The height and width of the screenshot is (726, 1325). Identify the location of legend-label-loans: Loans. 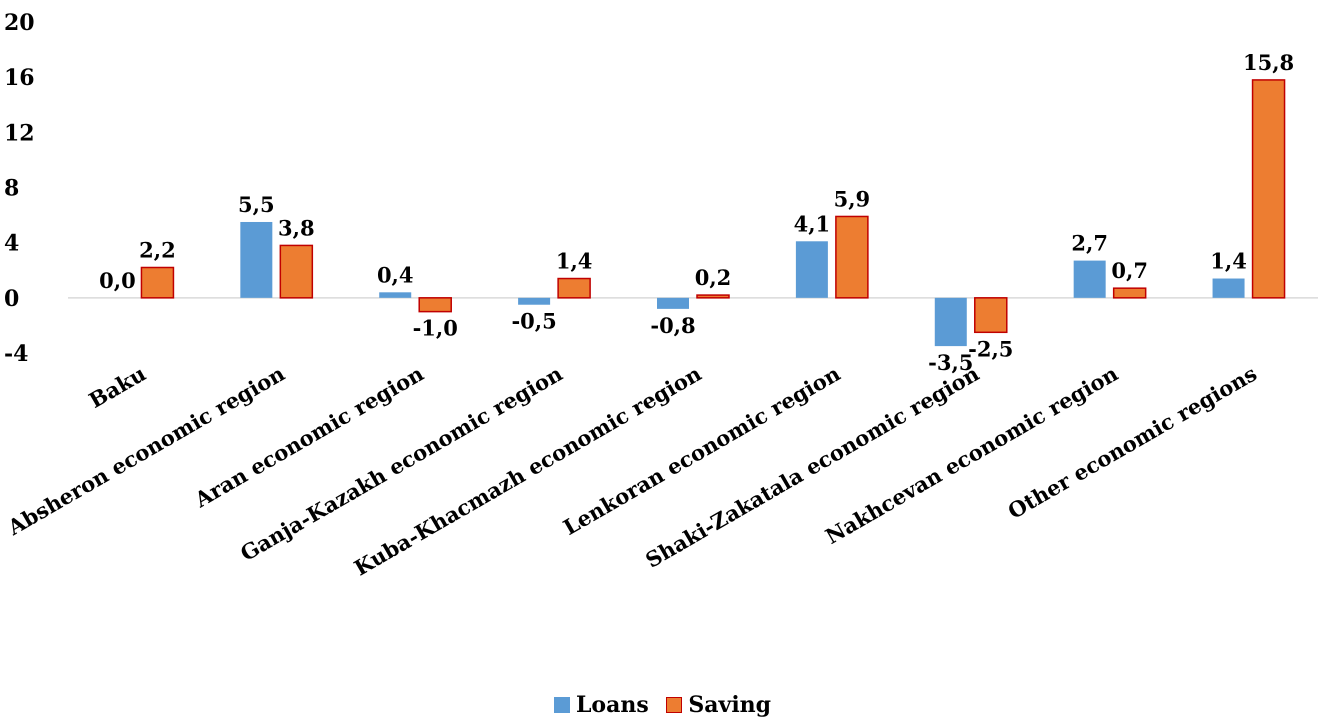
(612, 705).